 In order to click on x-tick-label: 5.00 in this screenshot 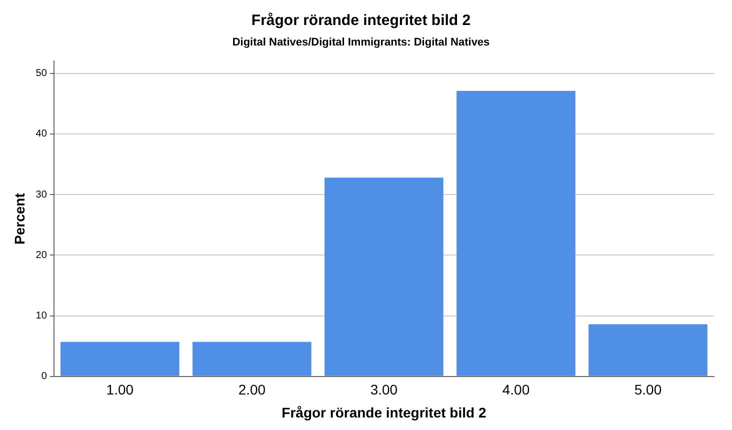, I will do `click(648, 390)`.